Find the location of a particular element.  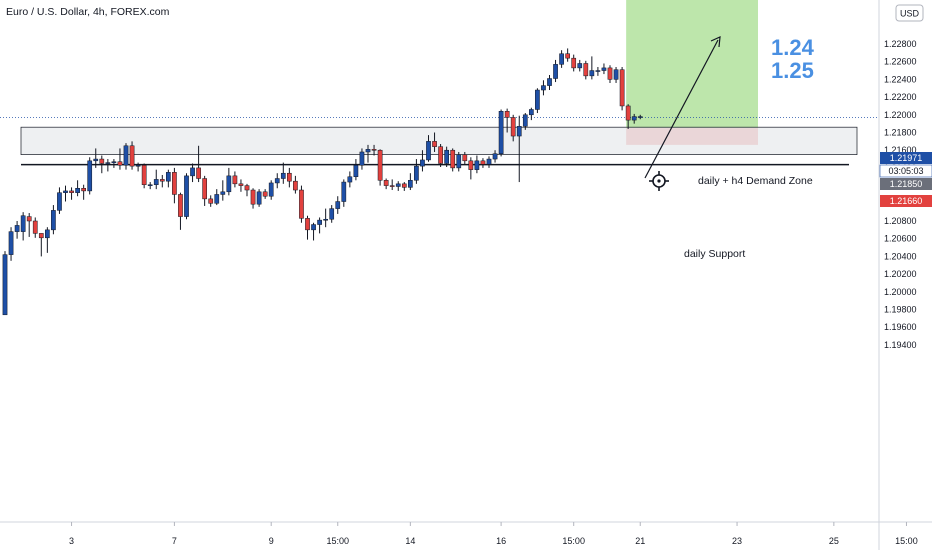

x-tick-label: 25 is located at coordinates (834, 541).